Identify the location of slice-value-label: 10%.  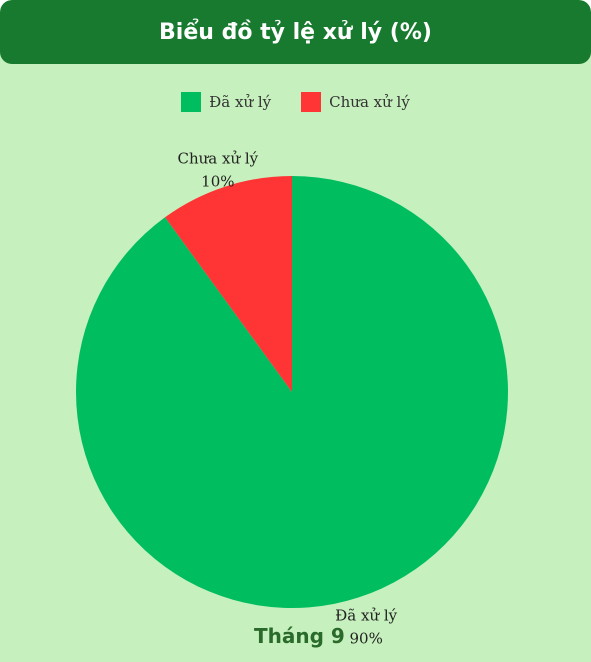
(217, 182).